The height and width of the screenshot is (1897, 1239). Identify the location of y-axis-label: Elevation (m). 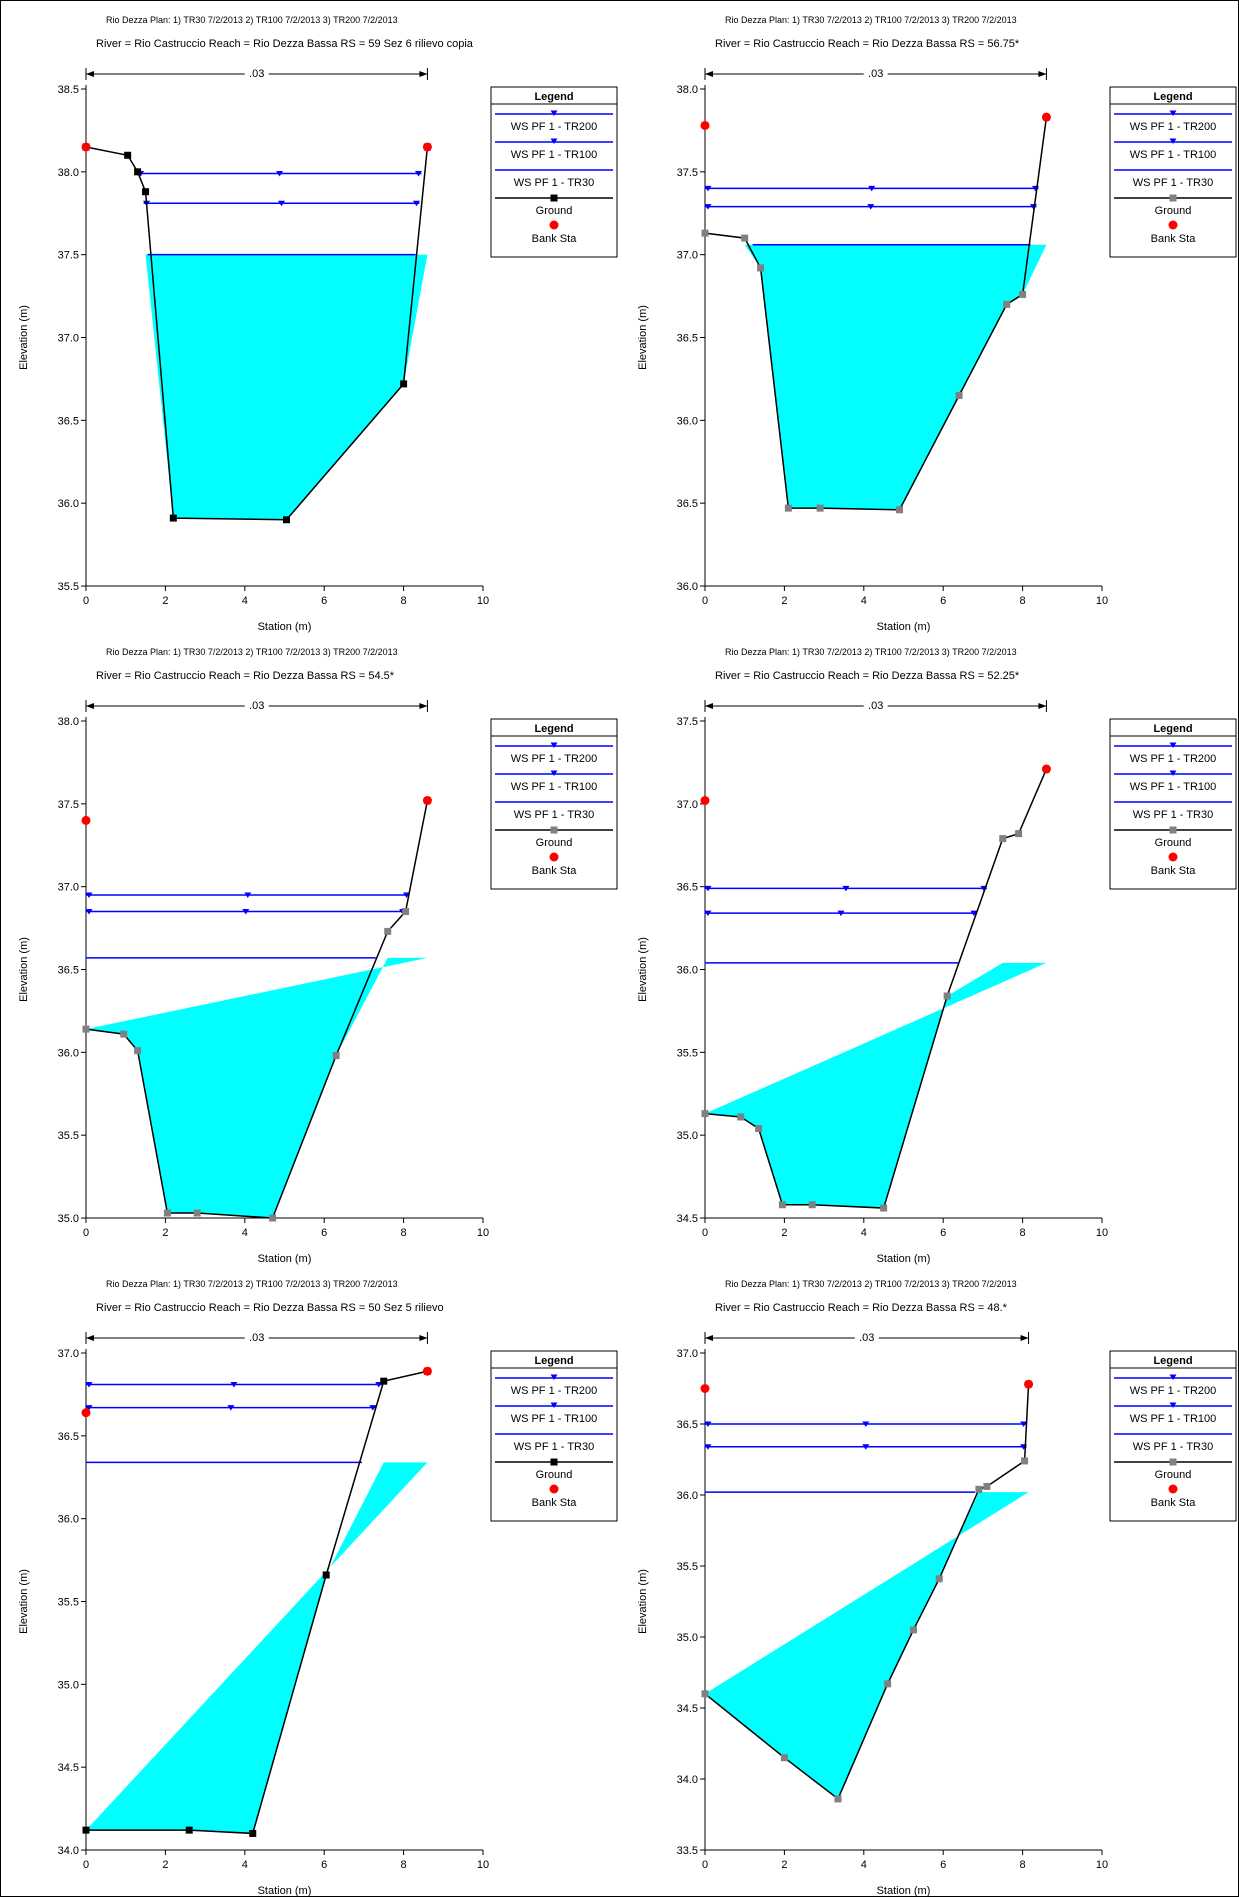
(24, 969).